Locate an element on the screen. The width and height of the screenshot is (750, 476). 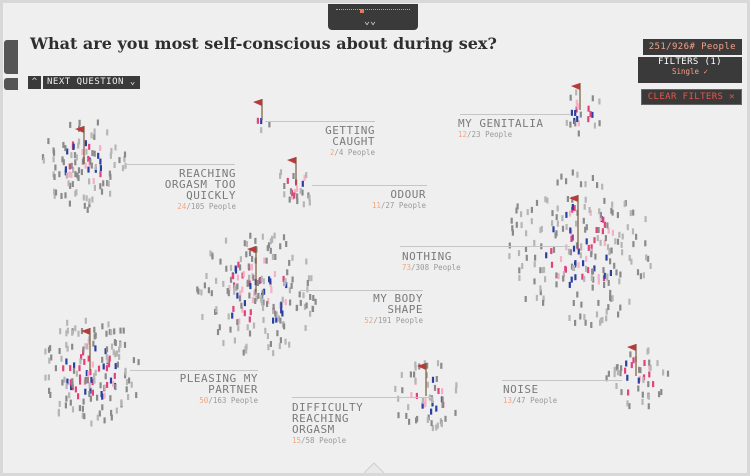
clear-filters-button: CLEAR FILTERS ✕ is located at coordinates (691, 97).